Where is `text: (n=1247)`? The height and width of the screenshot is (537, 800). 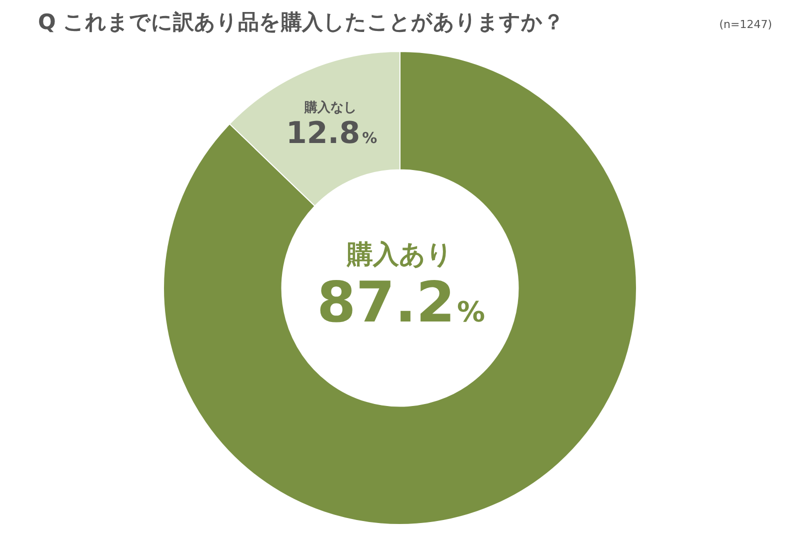 text: (n=1247) is located at coordinates (745, 24).